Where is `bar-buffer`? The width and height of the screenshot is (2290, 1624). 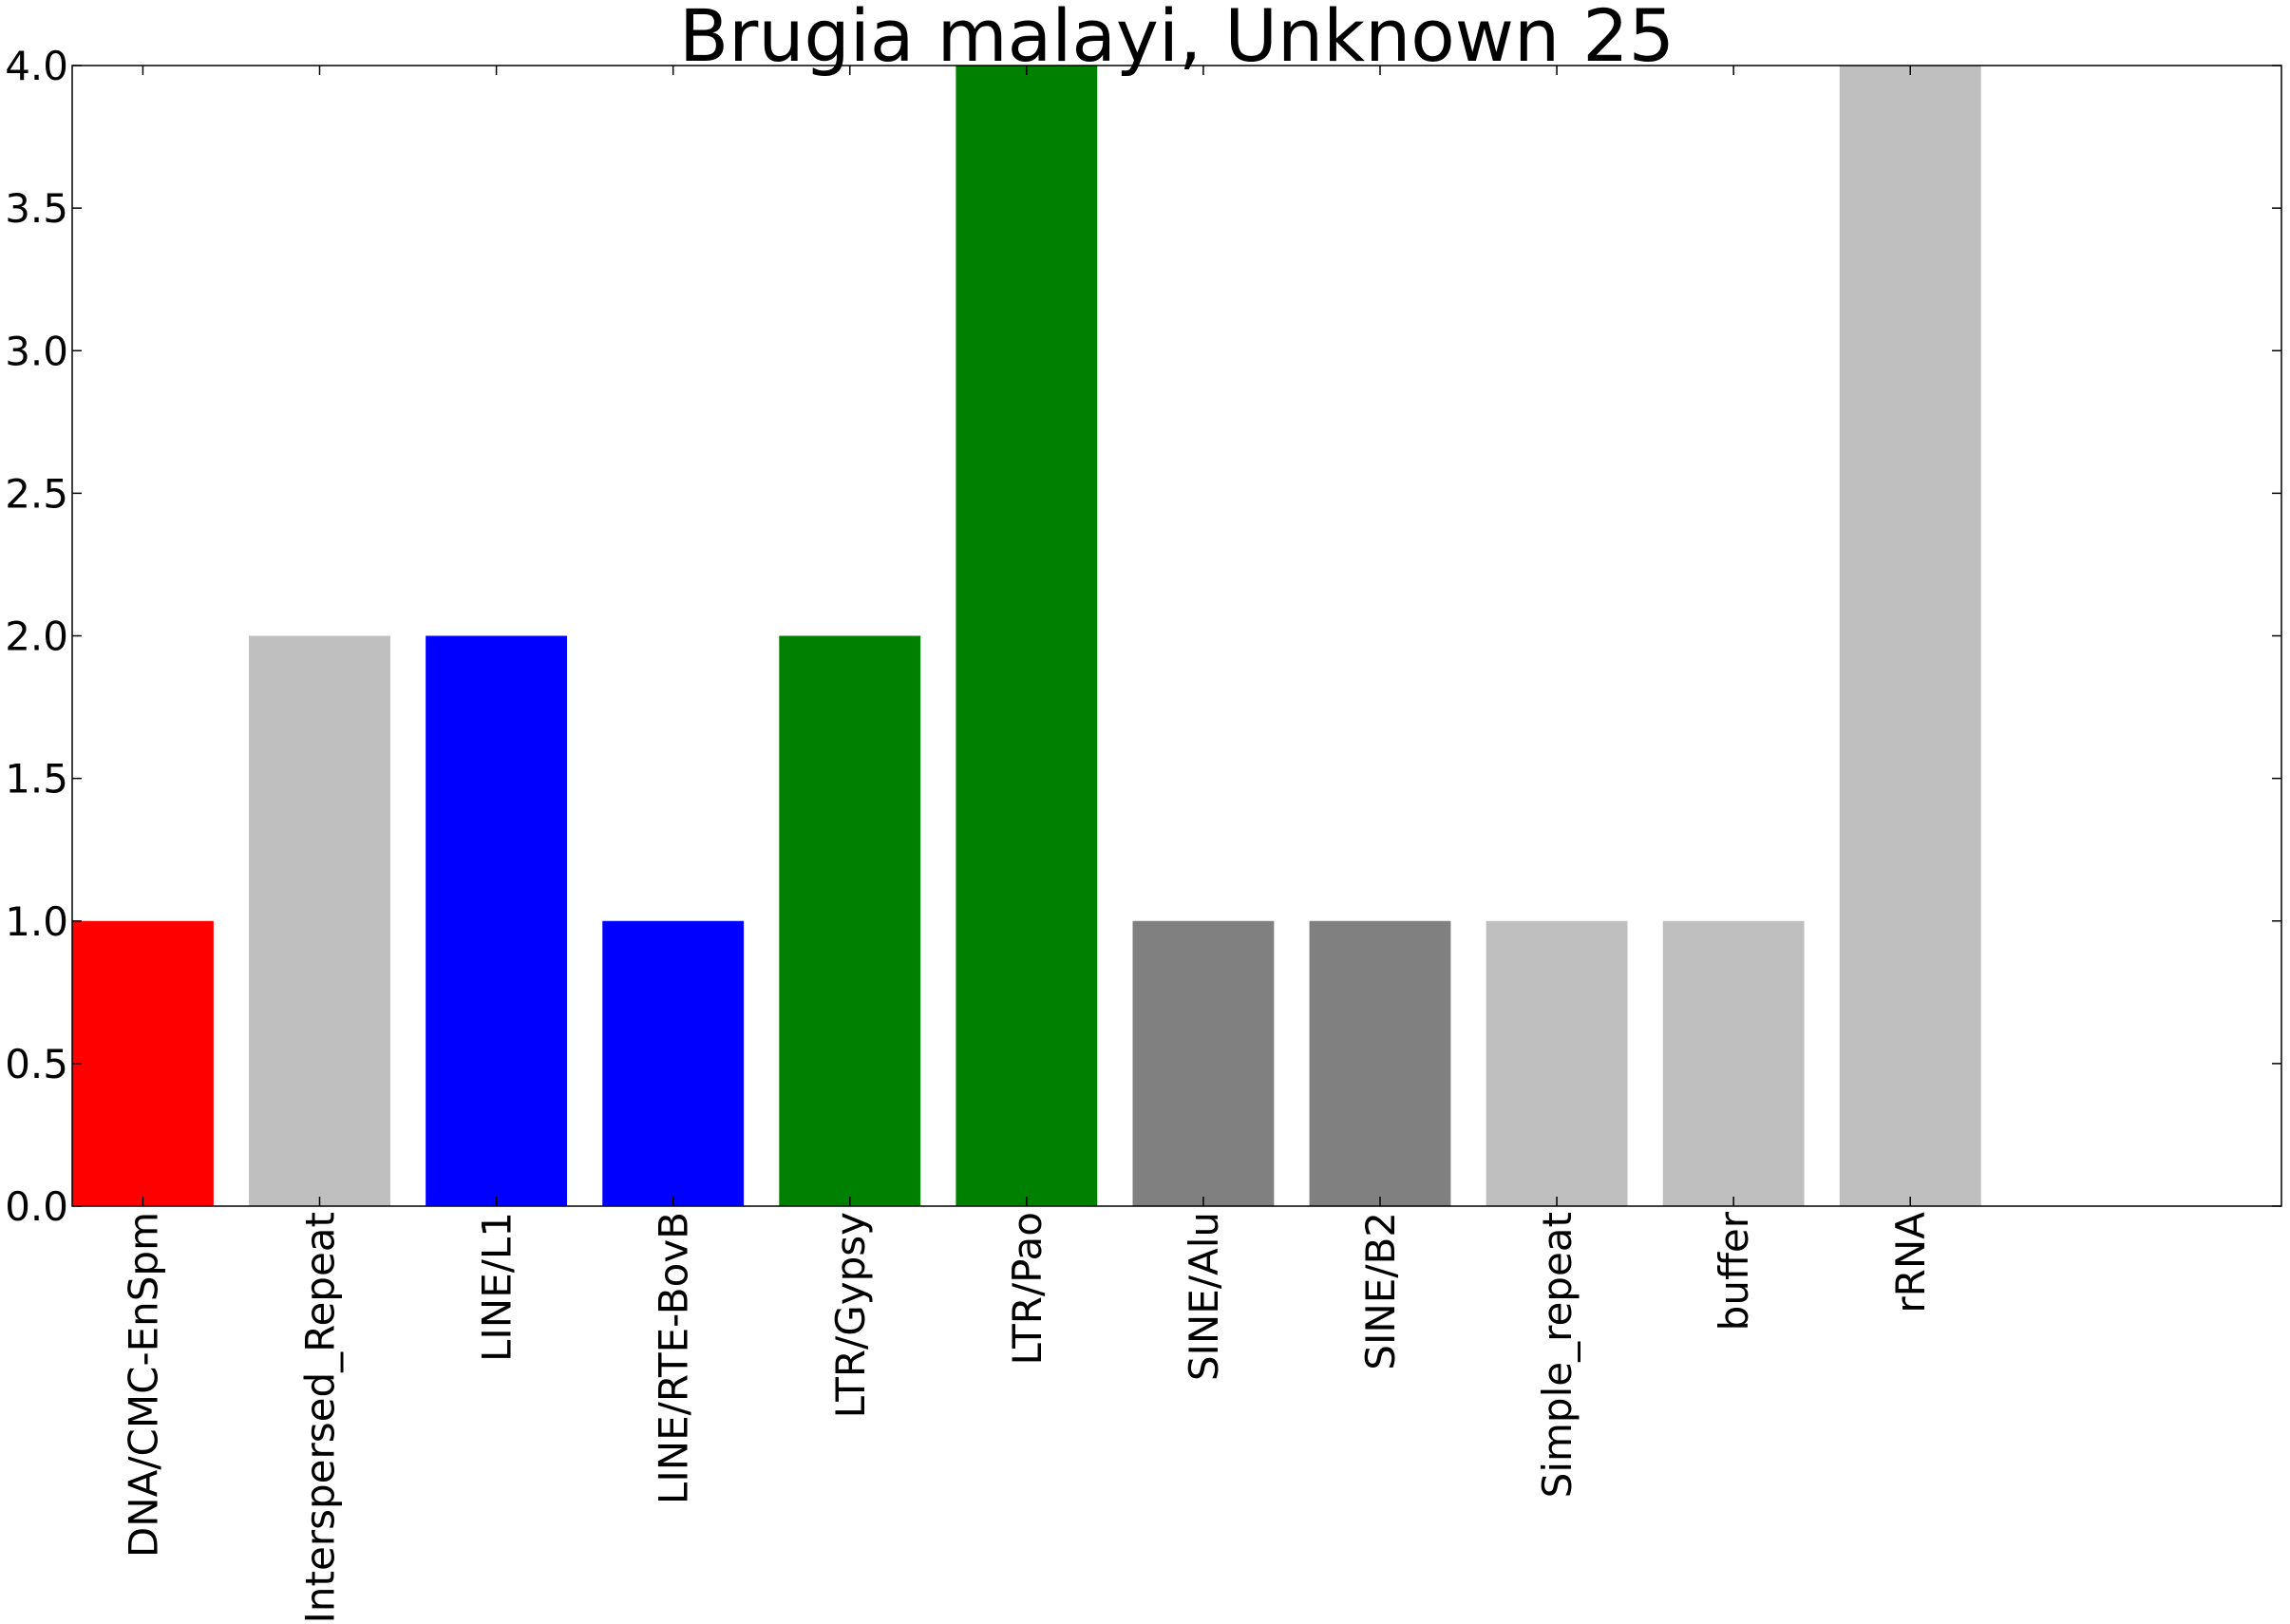
bar-buffer is located at coordinates (1733, 1063).